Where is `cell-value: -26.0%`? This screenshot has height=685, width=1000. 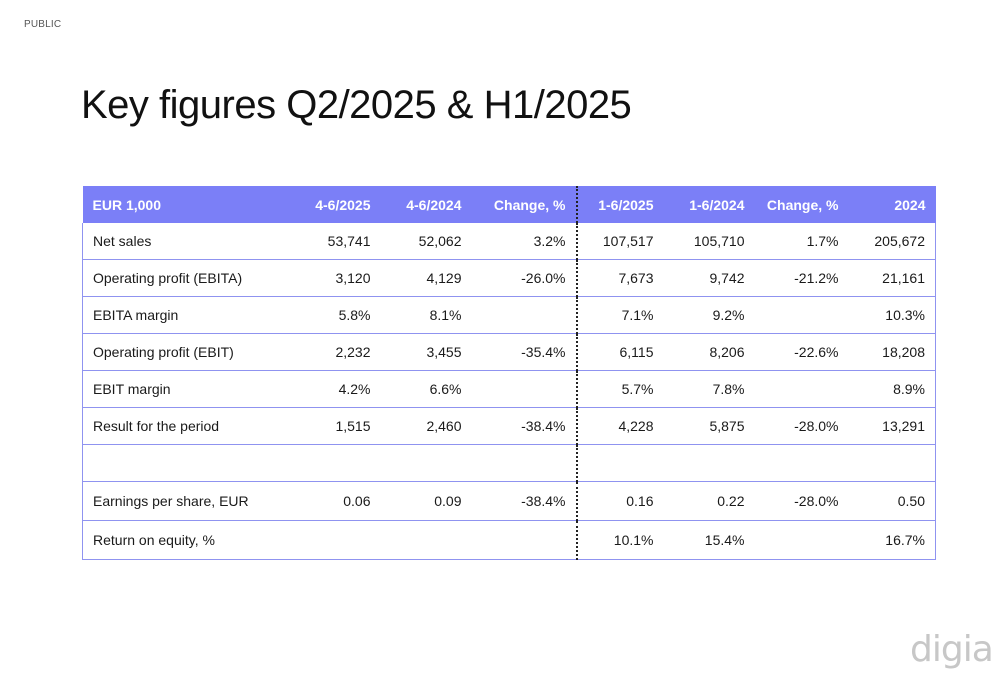
cell-value: -26.0% is located at coordinates (524, 278).